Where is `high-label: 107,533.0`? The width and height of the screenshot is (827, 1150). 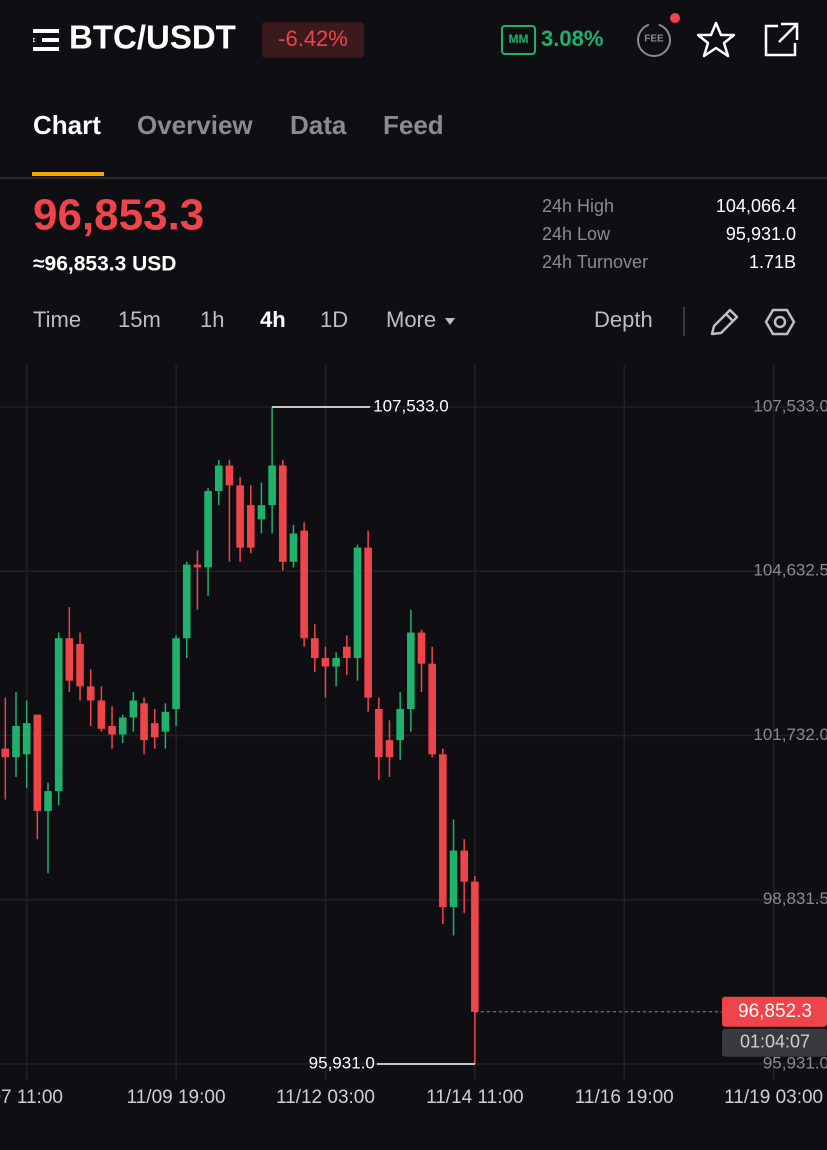
high-label: 107,533.0 is located at coordinates (411, 405).